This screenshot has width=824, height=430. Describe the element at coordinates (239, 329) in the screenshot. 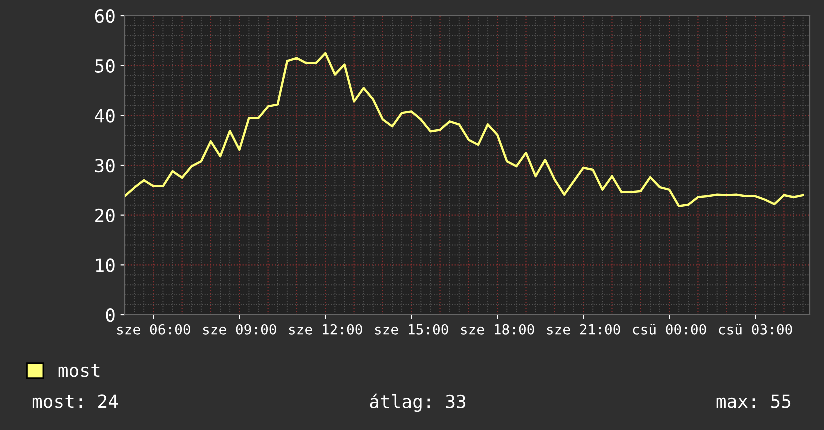

I see `x-tick-label: sze 09:00` at that location.